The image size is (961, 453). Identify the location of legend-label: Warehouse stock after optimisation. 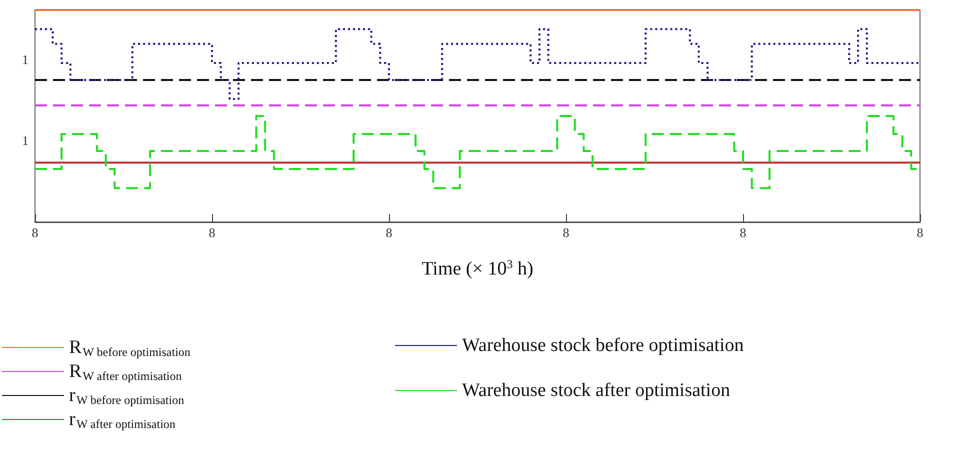
(596, 390).